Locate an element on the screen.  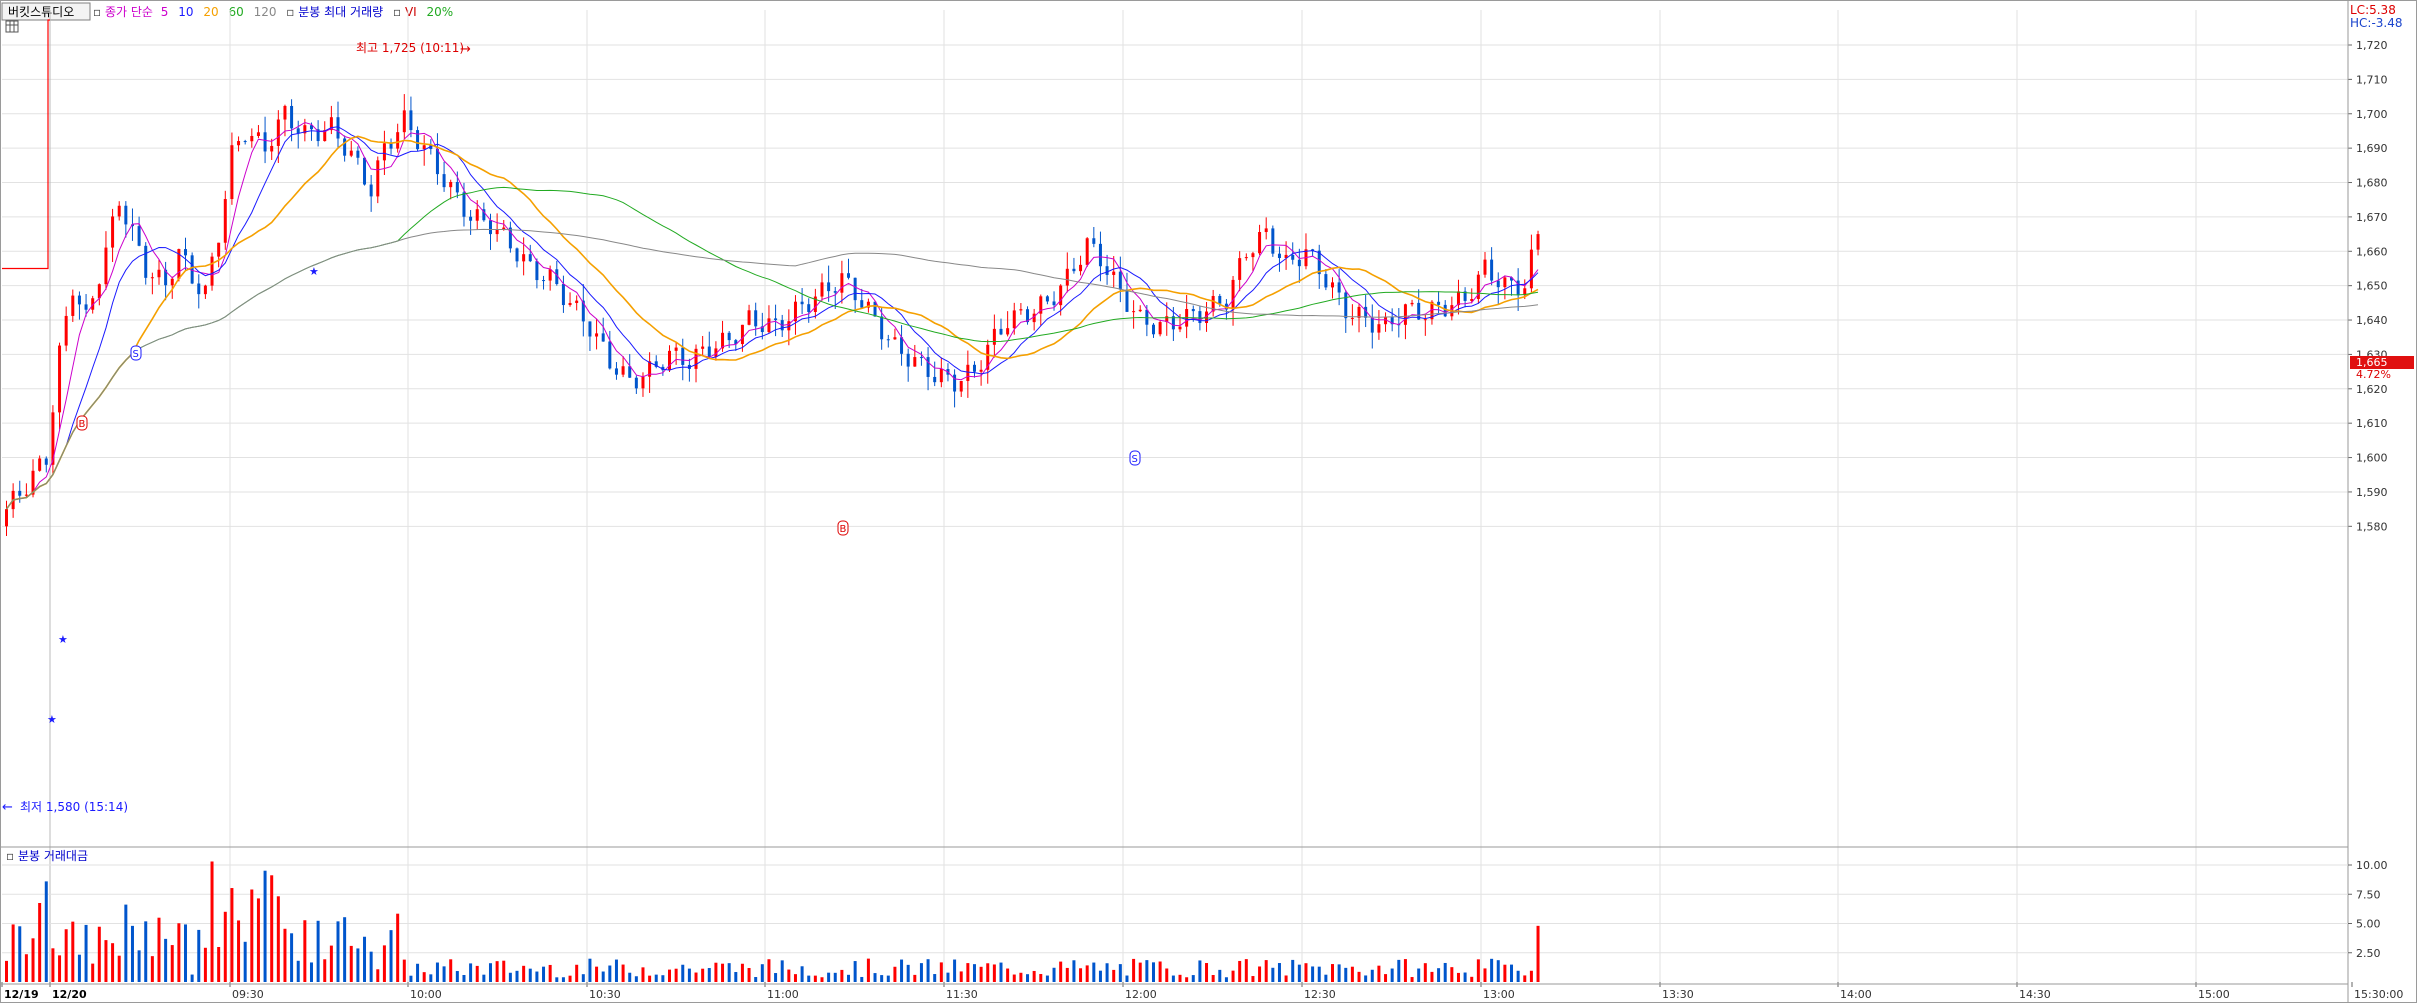
vol-tick-label: 5.00 is located at coordinates (2368, 924).